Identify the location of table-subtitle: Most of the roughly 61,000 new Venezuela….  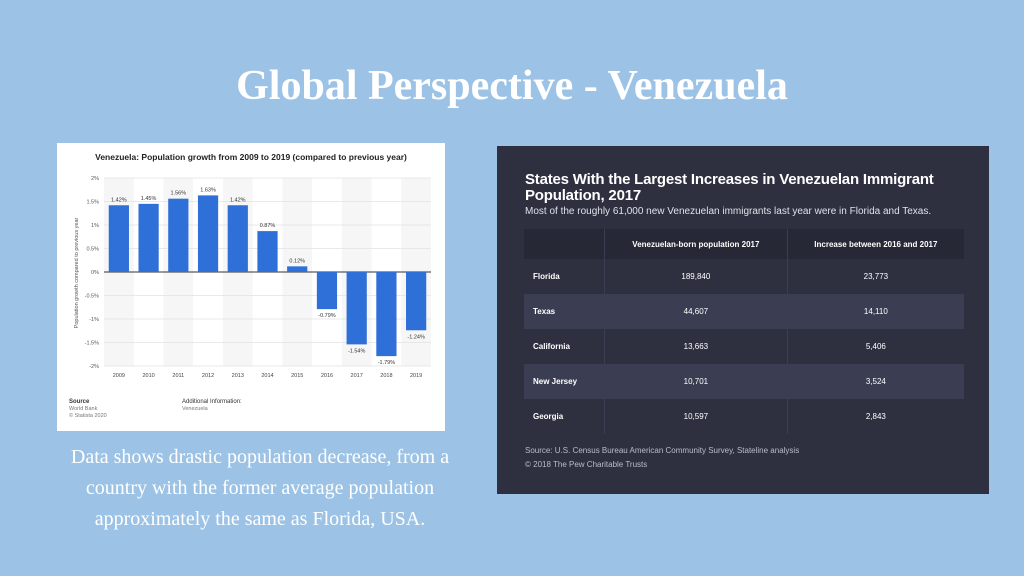
(728, 211).